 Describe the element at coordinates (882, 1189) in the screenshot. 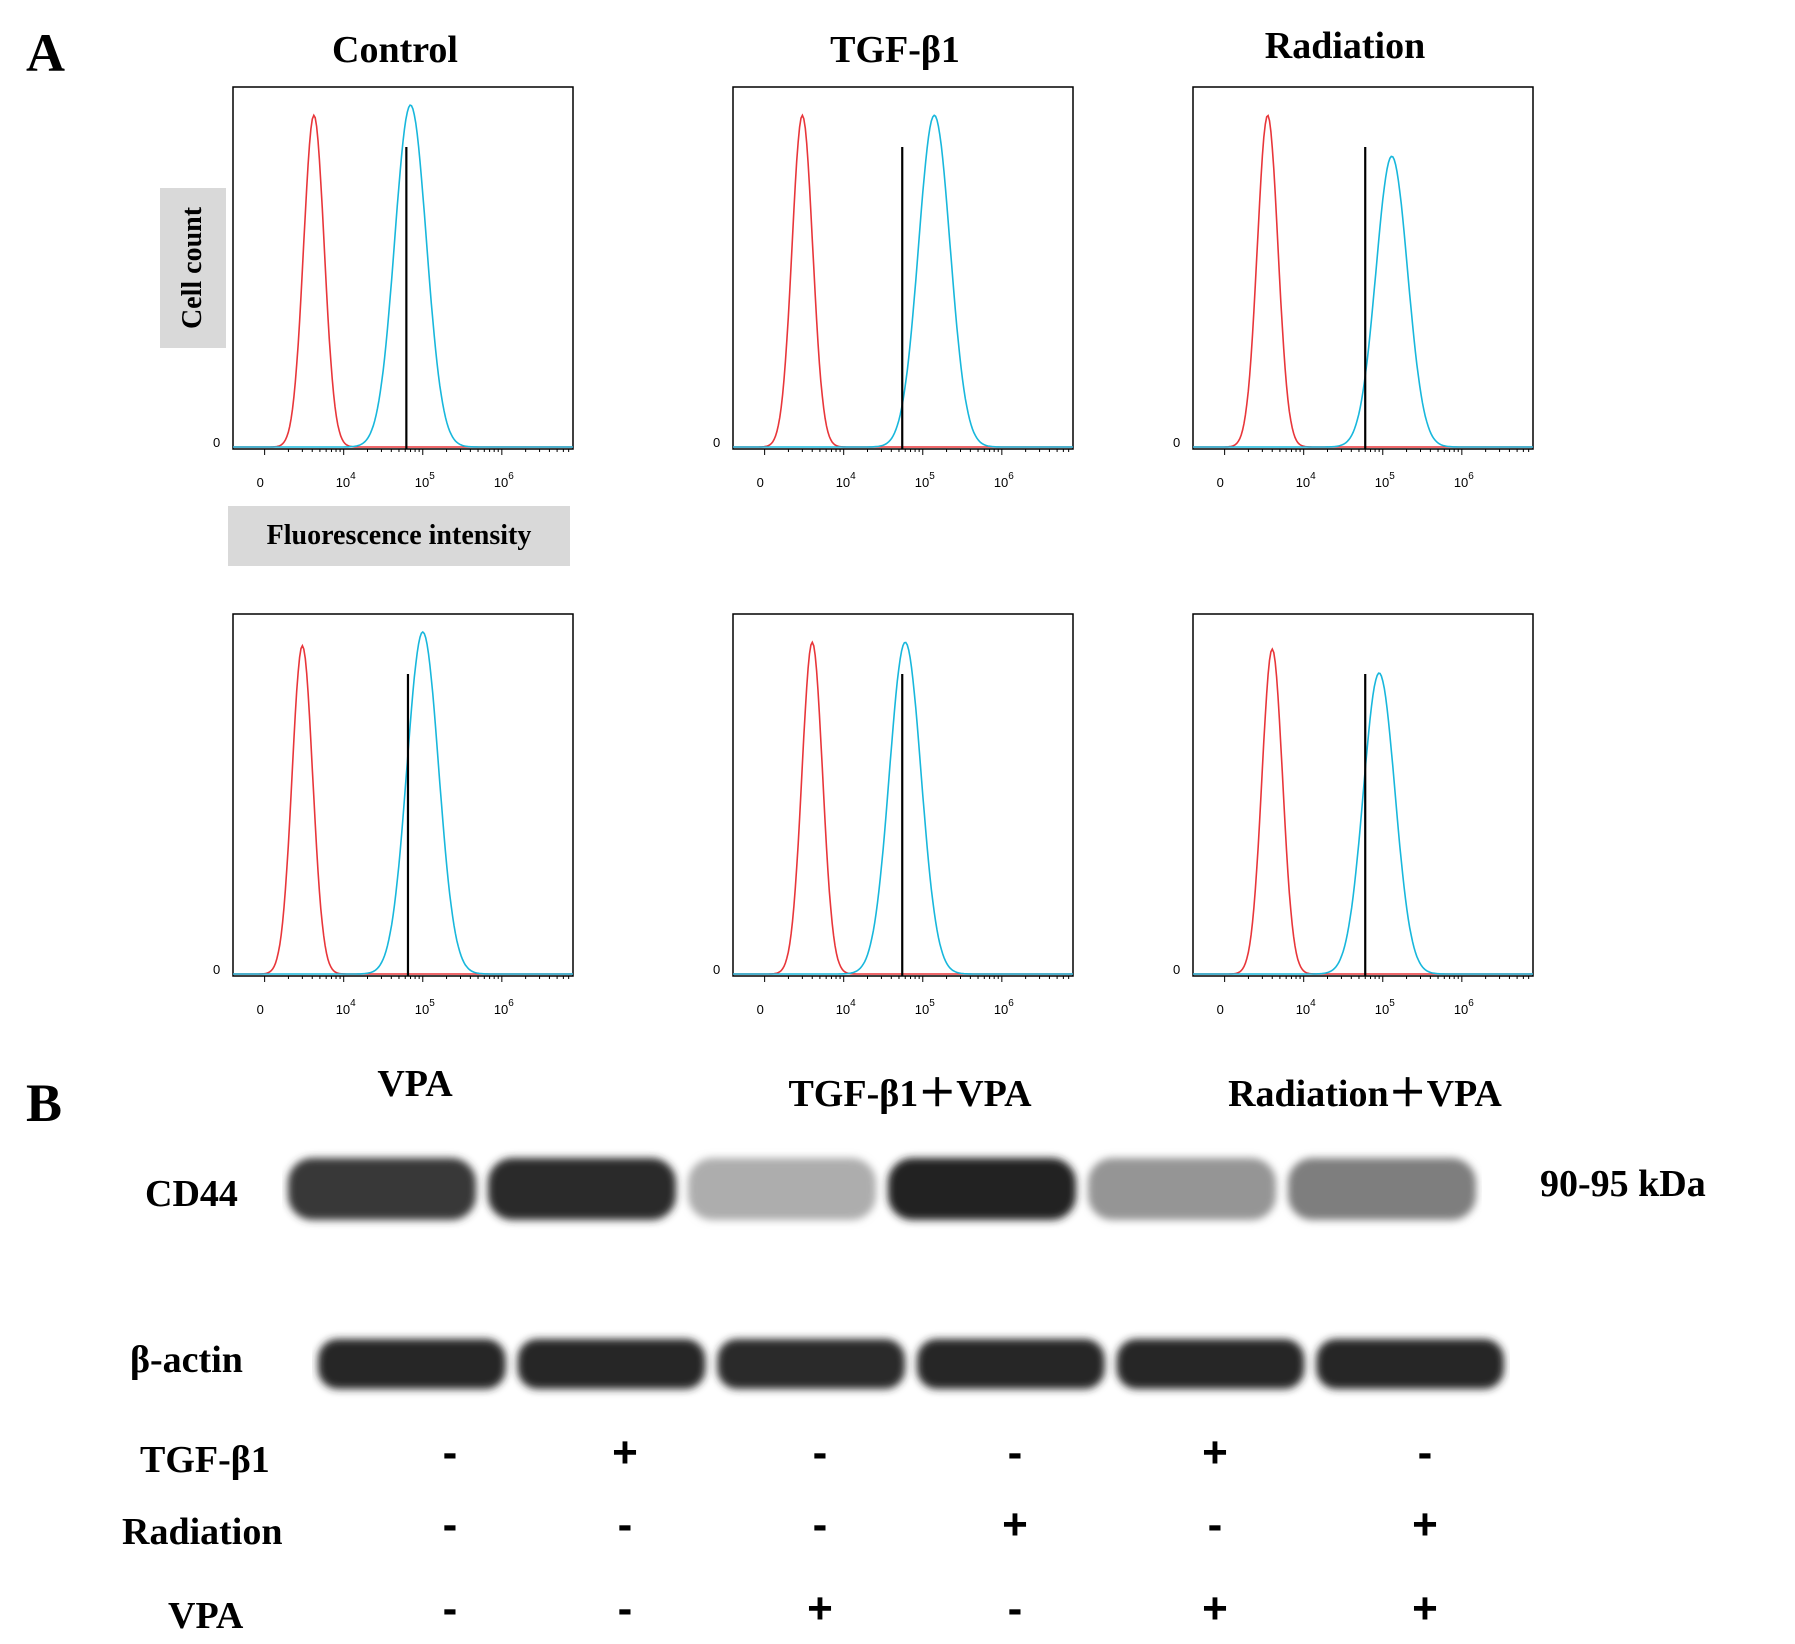

I see `cd44-blot-strip` at that location.